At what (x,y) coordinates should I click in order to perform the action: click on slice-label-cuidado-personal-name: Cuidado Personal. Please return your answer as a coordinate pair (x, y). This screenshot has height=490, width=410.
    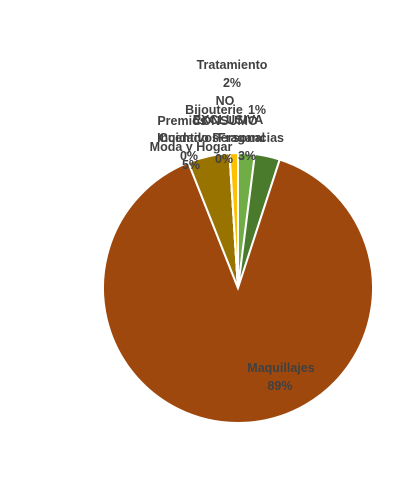
    Looking at the image, I should click on (212, 138).